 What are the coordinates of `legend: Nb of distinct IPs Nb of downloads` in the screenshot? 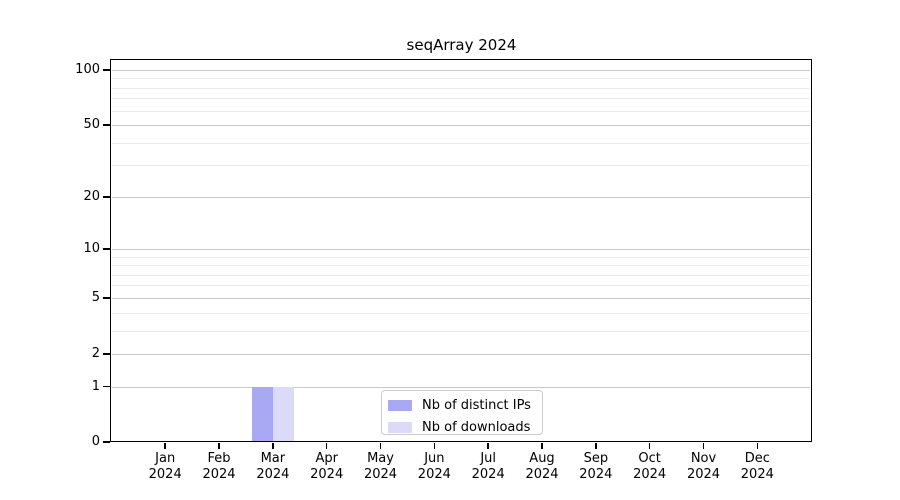 It's located at (462, 412).